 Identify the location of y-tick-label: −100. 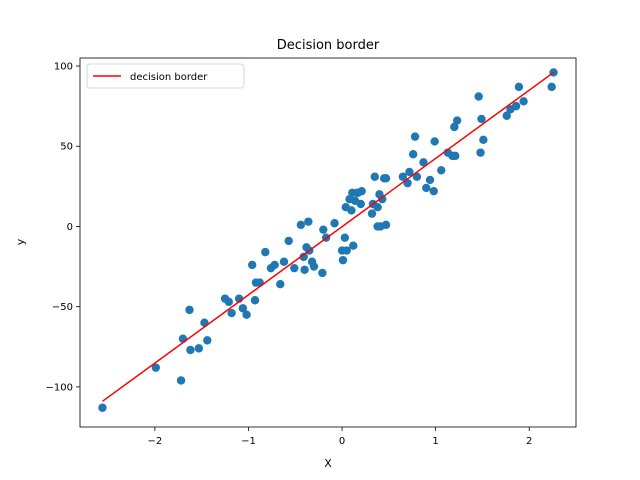
(59, 387).